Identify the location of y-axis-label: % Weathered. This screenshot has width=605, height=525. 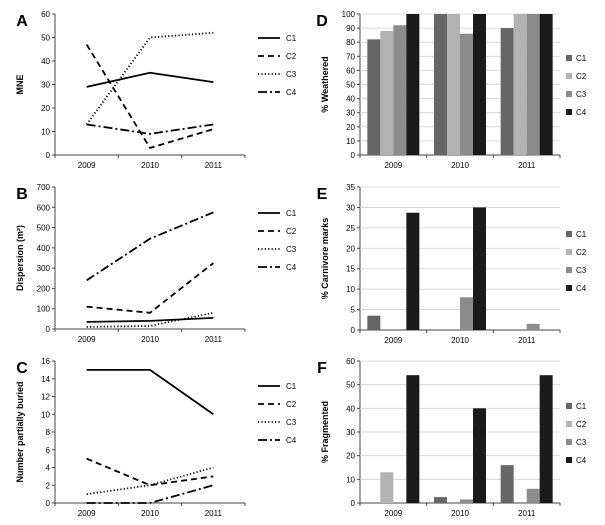
(325, 84).